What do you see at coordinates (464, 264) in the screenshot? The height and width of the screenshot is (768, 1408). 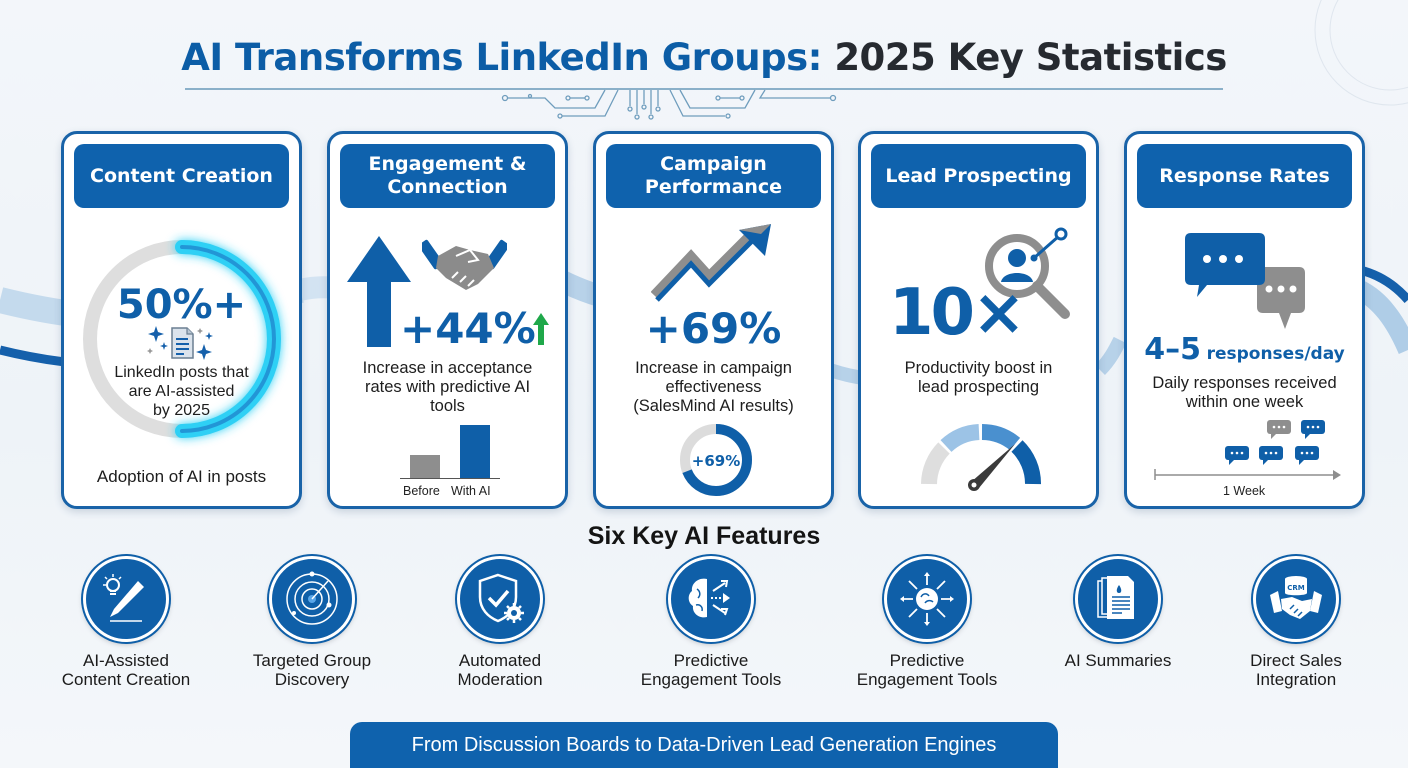 I see `handshake-icon` at bounding box center [464, 264].